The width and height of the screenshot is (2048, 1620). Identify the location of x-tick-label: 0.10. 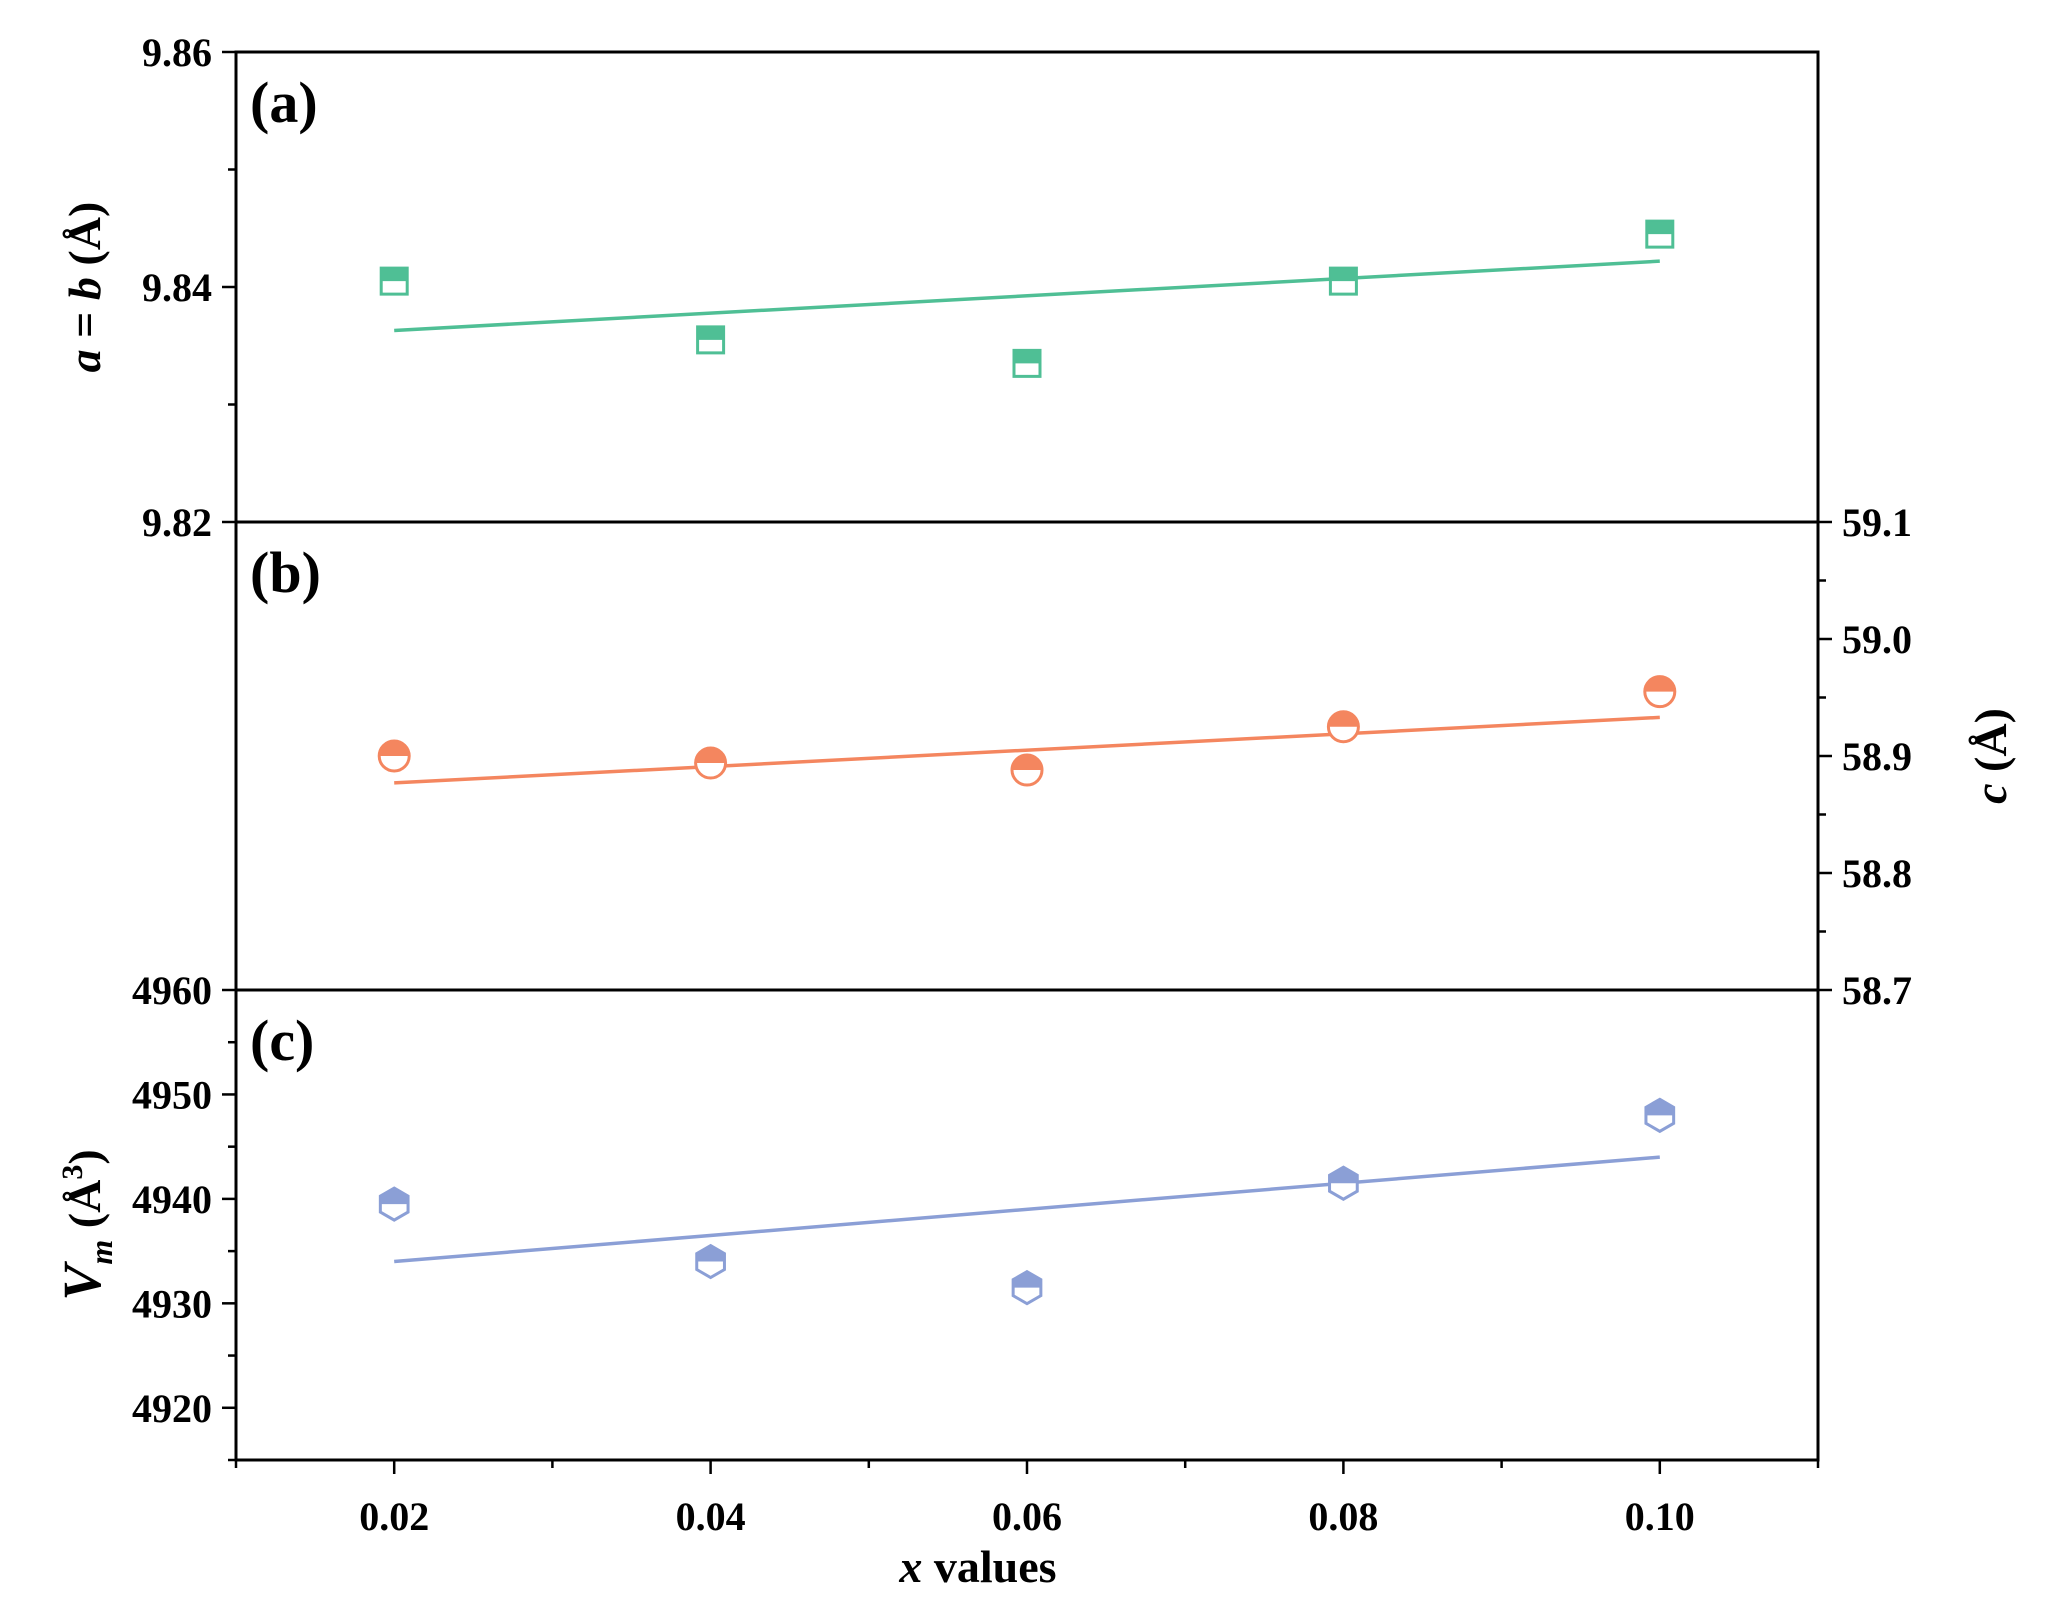
(1660, 1516).